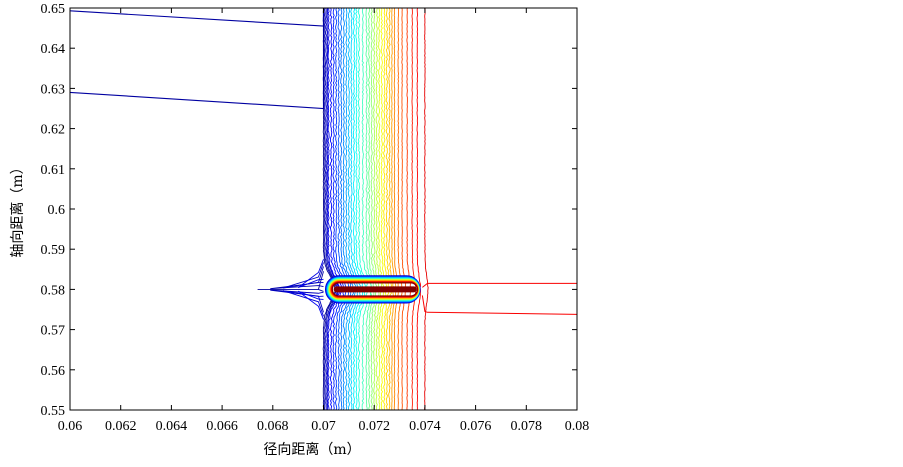 Image resolution: width=903 pixels, height=467 pixels. I want to click on y-axis-title: 轴向距离（m）, so click(17, 208).